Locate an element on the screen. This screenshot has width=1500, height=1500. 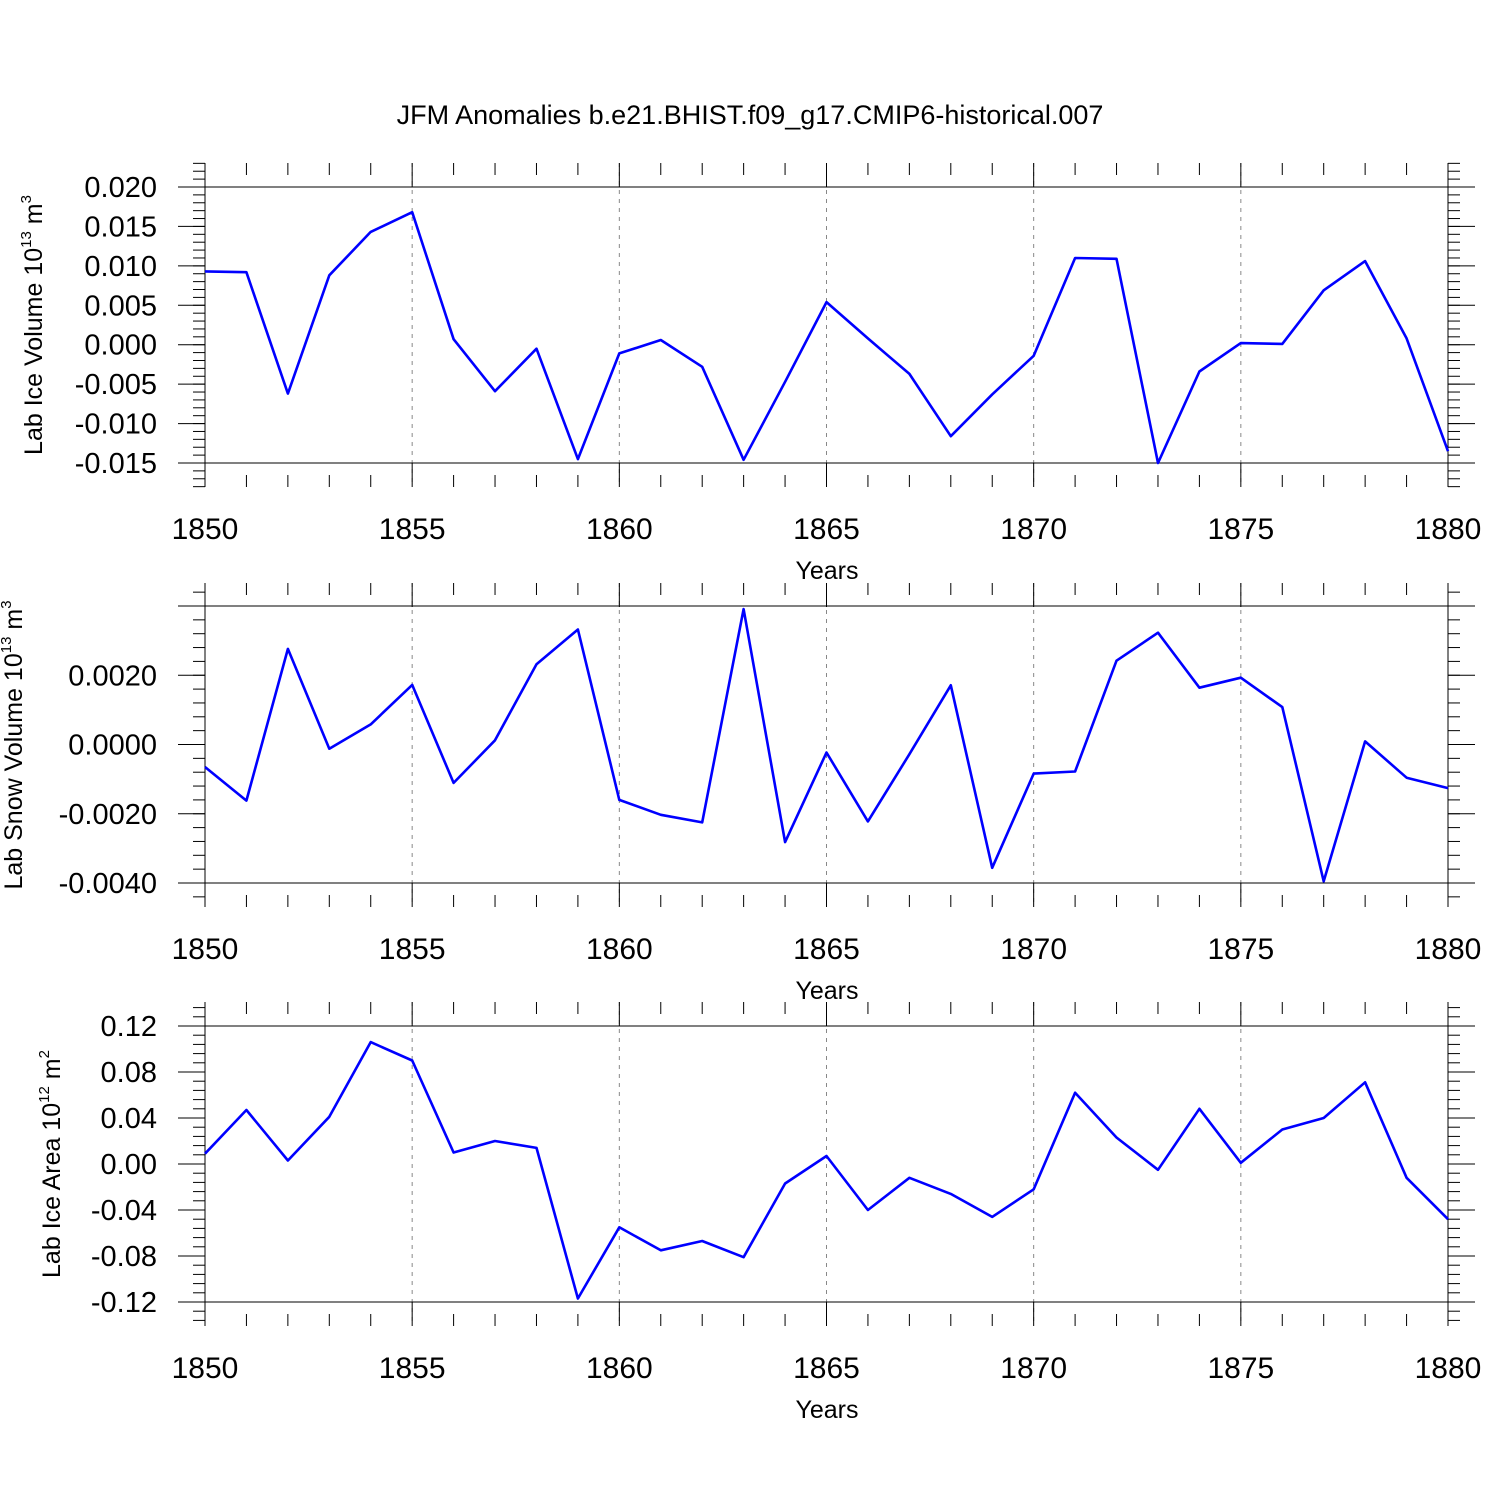
y-tick-label: 0.020 is located at coordinates (120, 188).